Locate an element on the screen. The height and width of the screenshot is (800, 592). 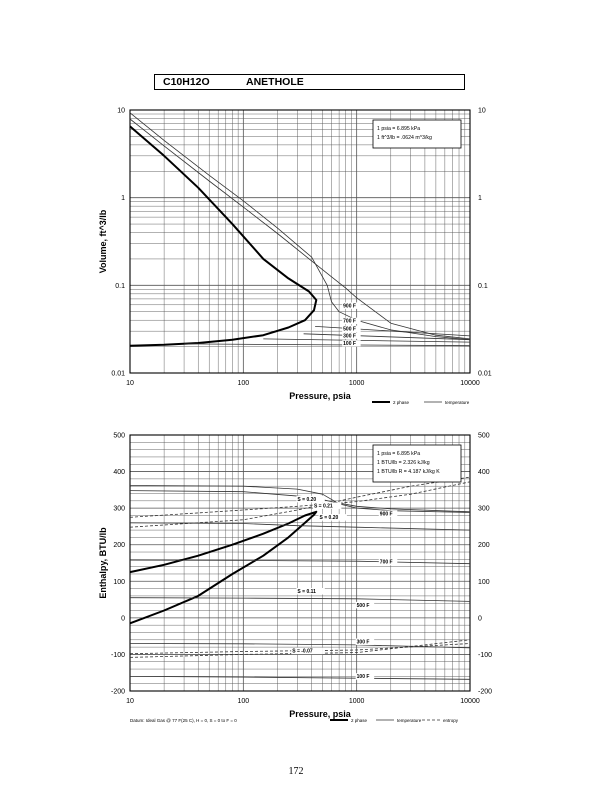
y-tick-label-left: 1 is located at coordinates (123, 198).